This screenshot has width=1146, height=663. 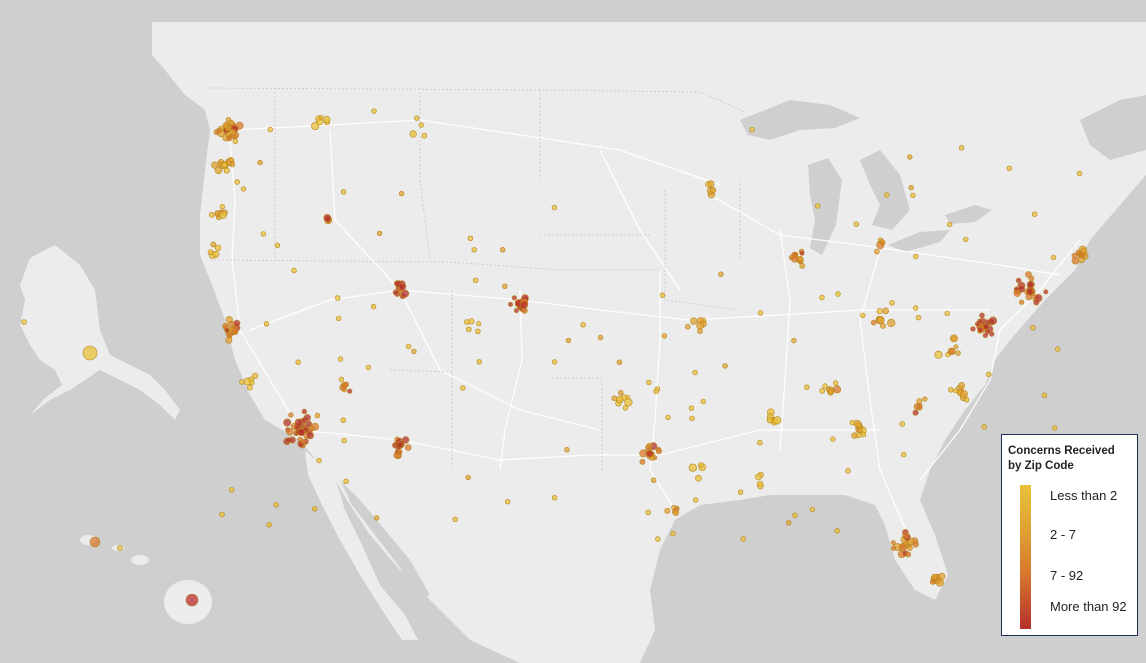 I want to click on land-alaska, so click(x=100, y=332).